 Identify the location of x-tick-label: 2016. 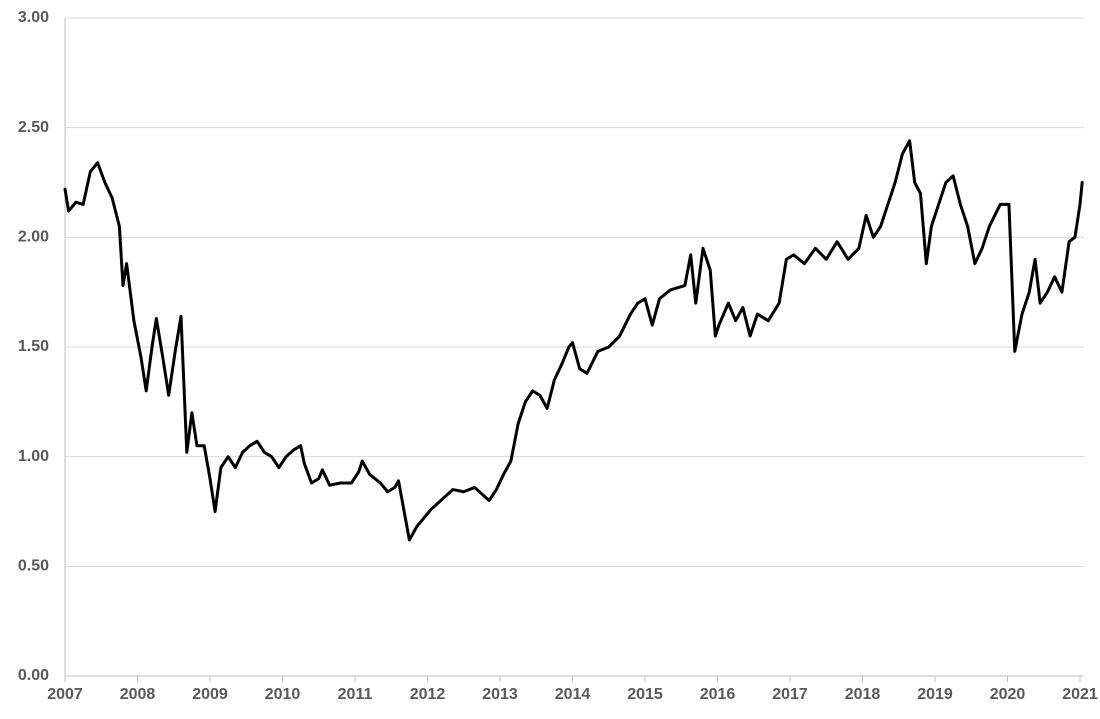
(718, 694).